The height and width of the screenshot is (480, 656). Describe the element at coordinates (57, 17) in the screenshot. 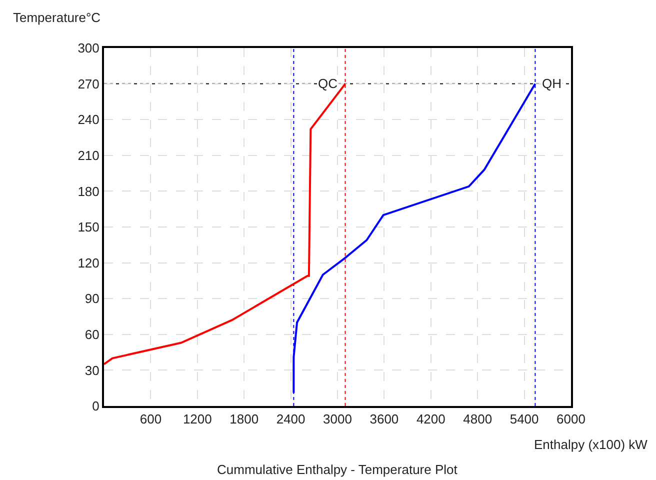

I see `y-axis-title: Temperature°C` at that location.